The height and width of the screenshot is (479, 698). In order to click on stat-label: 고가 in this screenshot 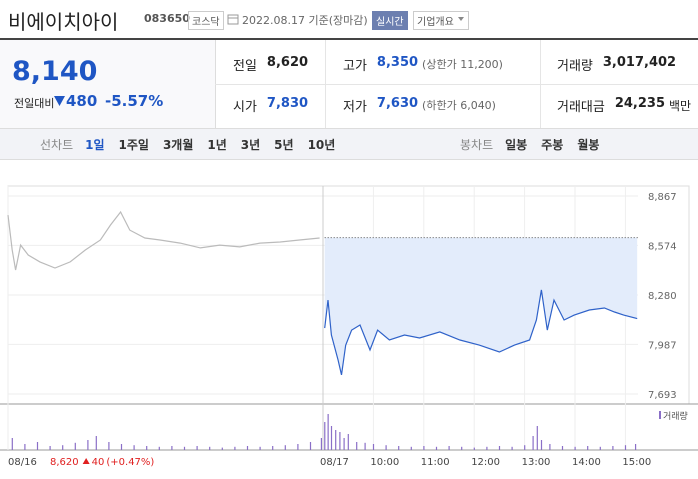, I will do `click(355, 66)`.